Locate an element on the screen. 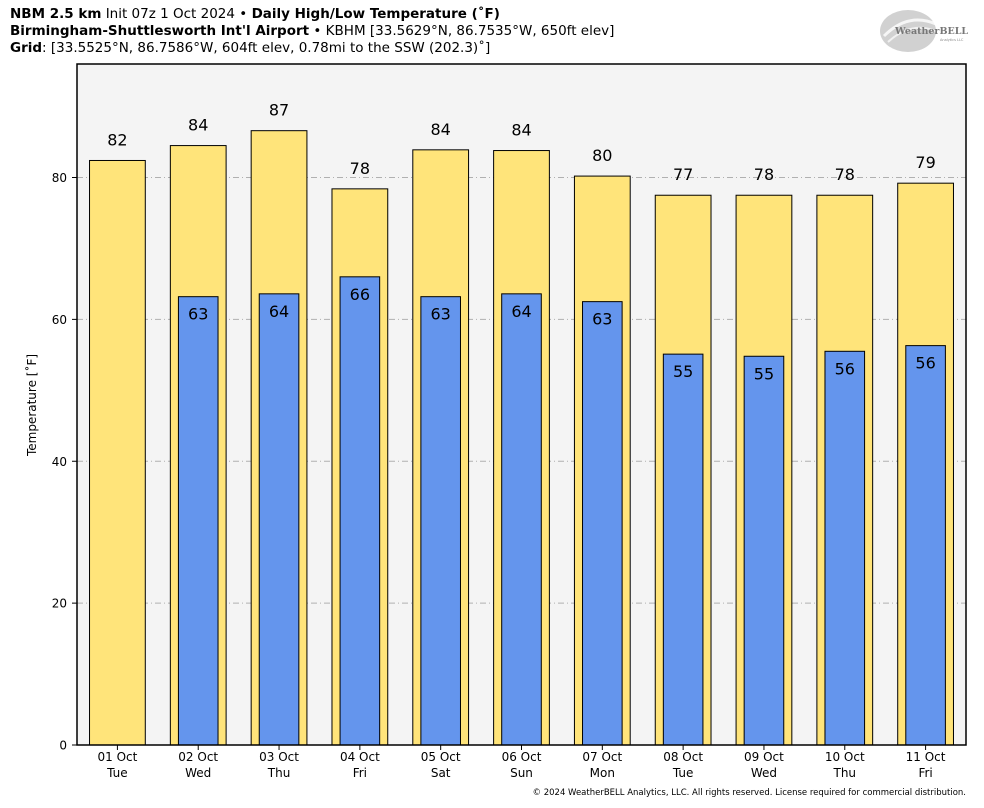 This screenshot has height=808, width=984. station-name: Birmingham-Shuttlesworth Int'l Airport is located at coordinates (160, 31).